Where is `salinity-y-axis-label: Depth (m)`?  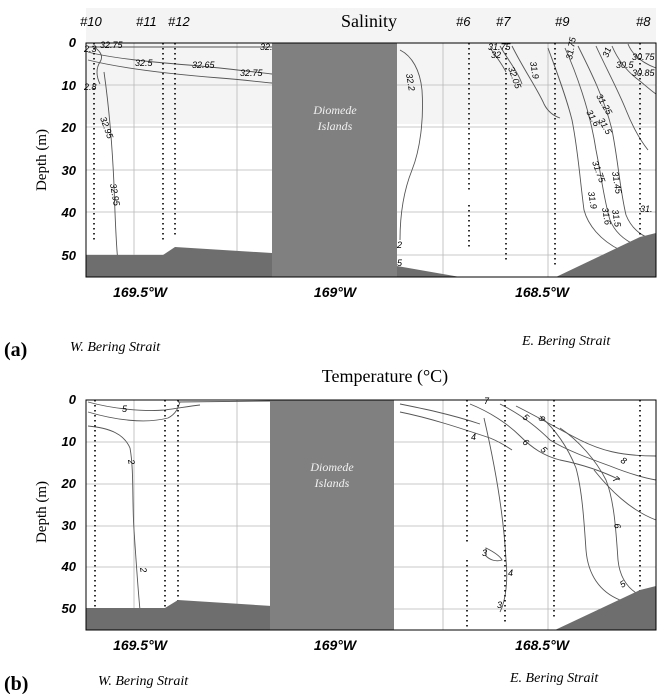 salinity-y-axis-label: Depth (m) is located at coordinates (42, 160).